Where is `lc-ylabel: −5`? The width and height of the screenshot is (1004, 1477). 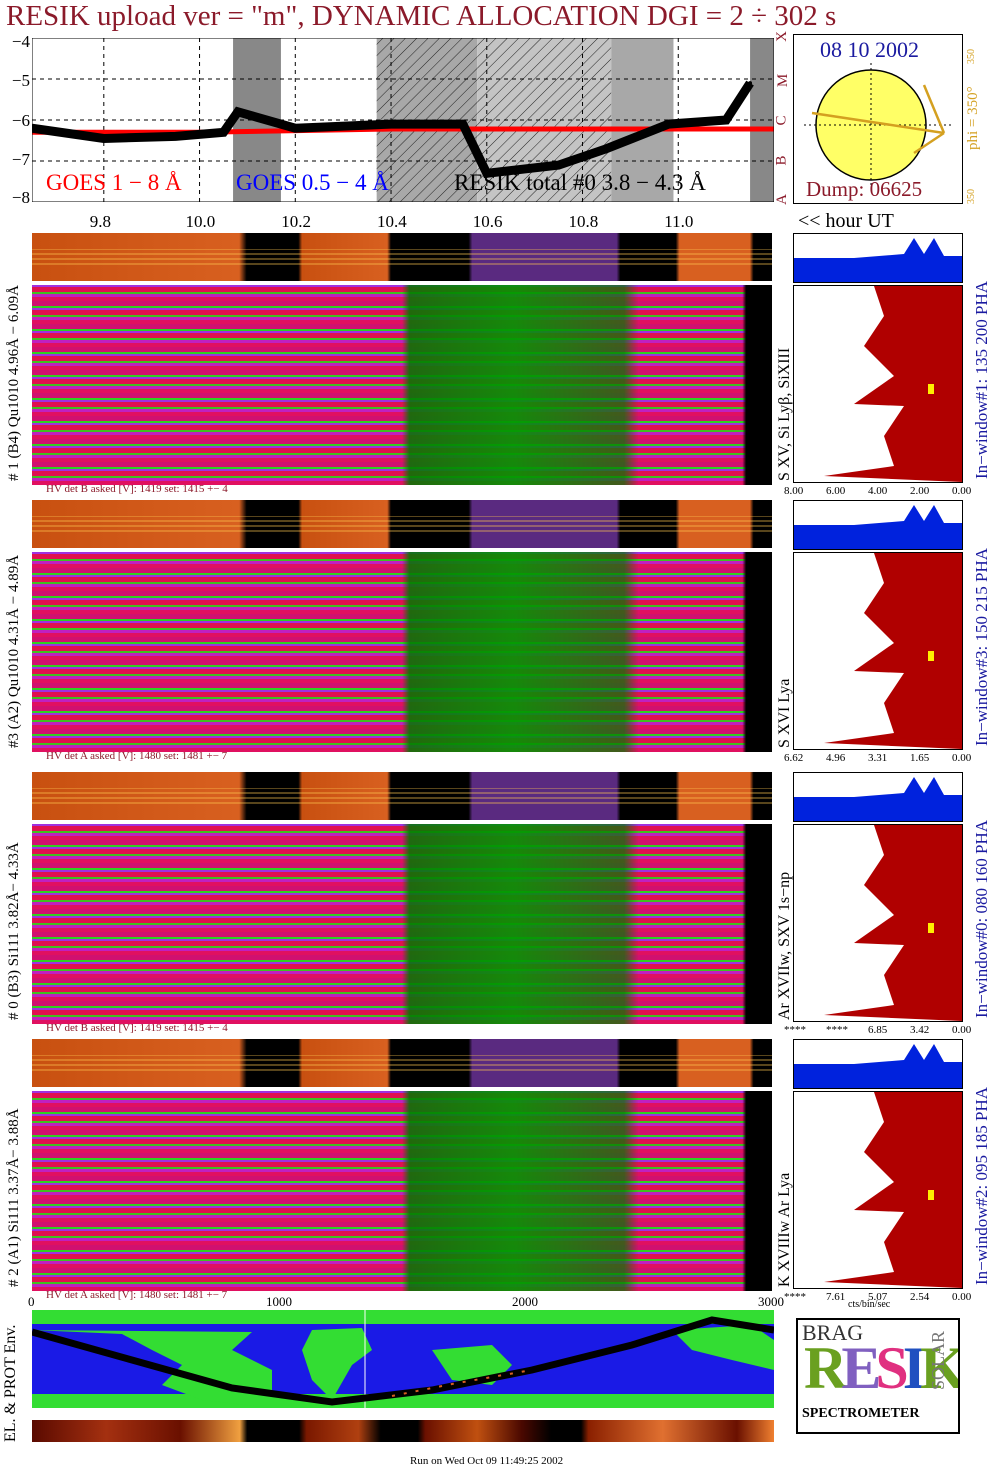 lc-ylabel: −5 is located at coordinates (20, 80).